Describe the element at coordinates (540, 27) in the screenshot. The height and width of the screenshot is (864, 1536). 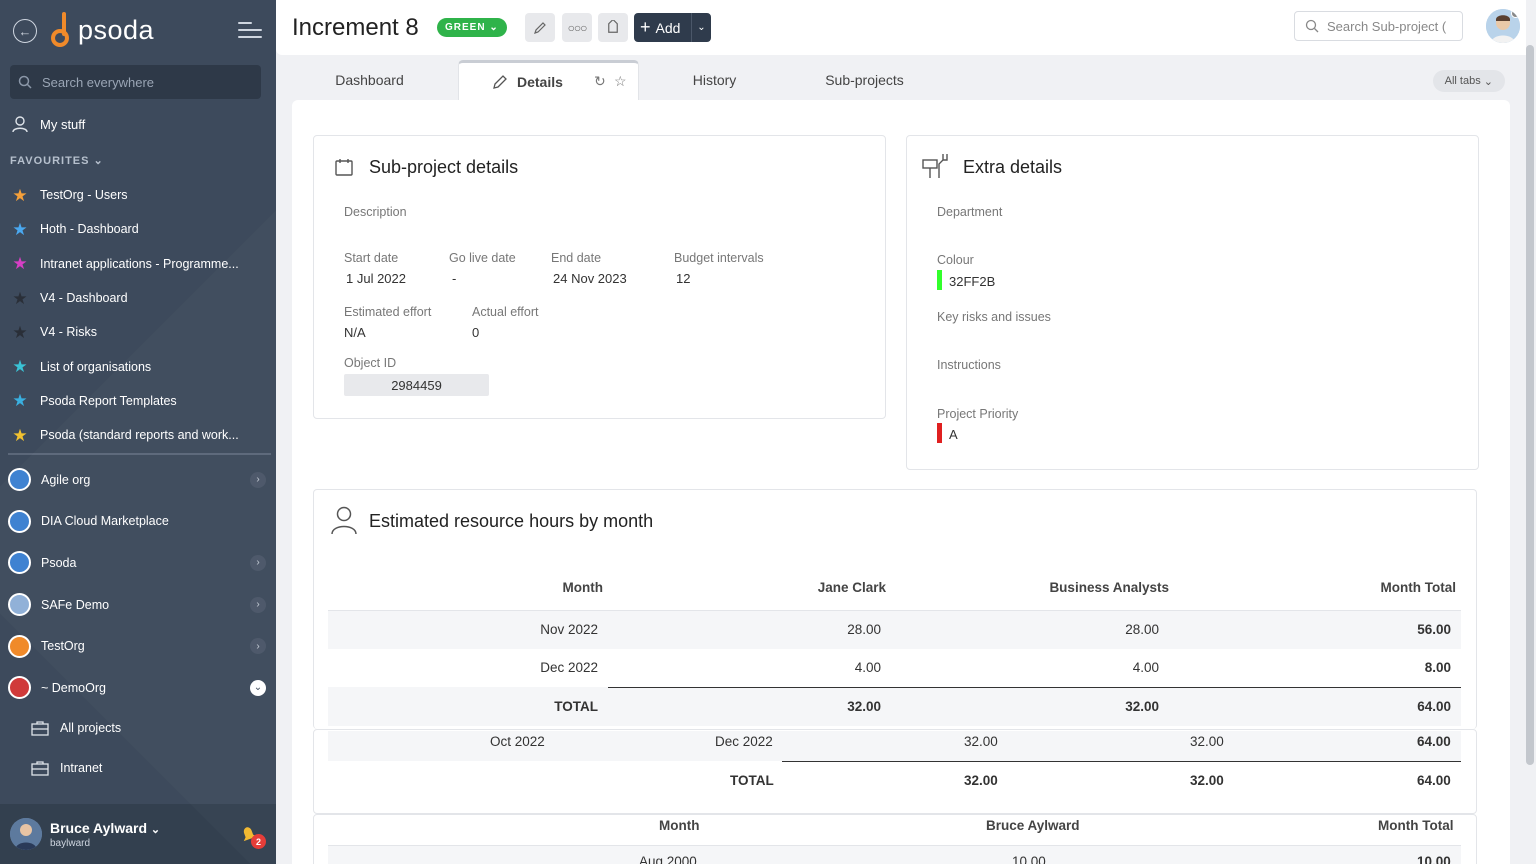
I see `edit-button` at that location.